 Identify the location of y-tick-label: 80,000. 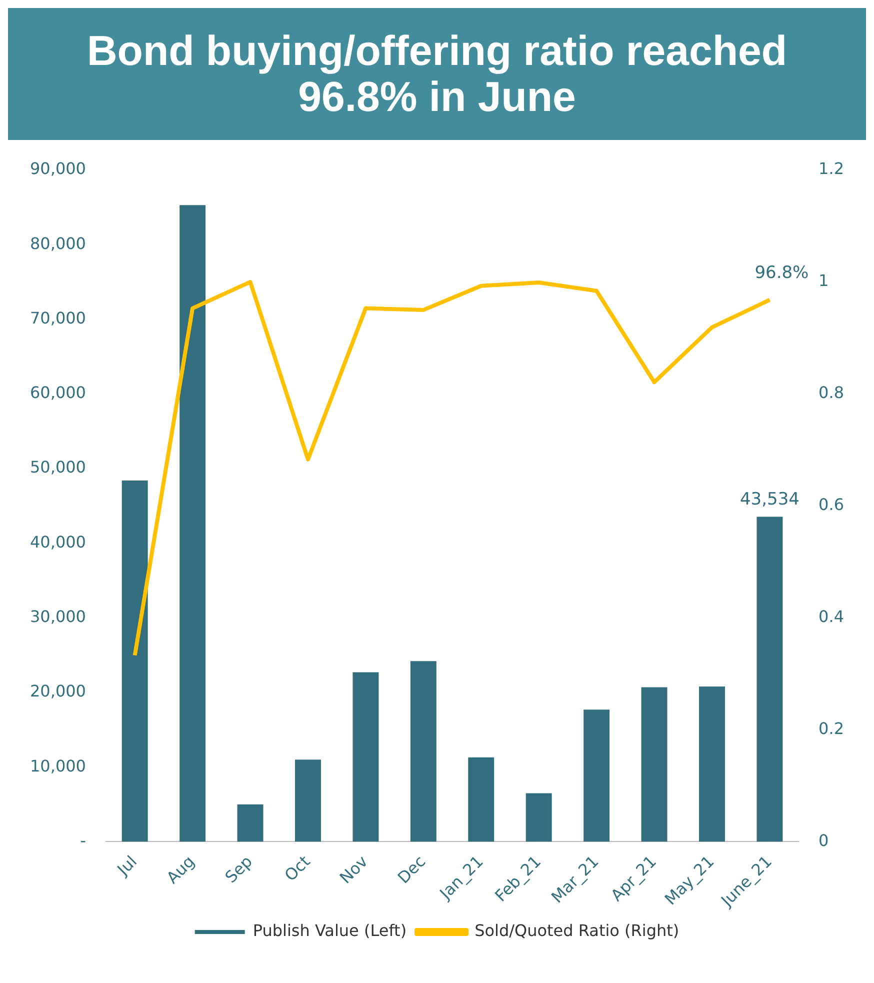
(58, 244).